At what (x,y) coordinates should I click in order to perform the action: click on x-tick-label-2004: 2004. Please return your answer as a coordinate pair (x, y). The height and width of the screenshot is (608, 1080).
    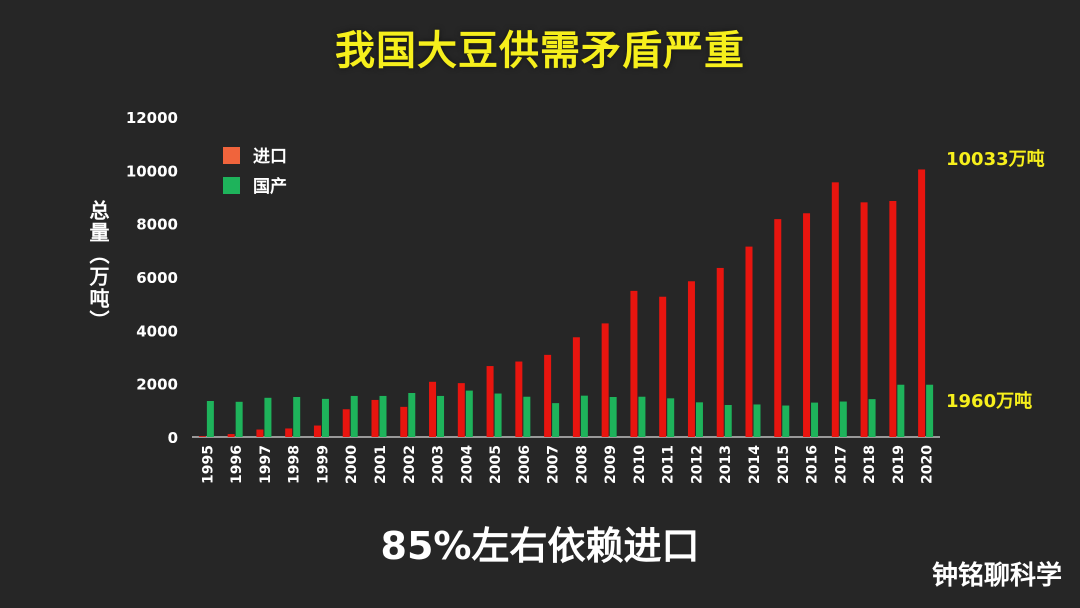
    Looking at the image, I should click on (467, 464).